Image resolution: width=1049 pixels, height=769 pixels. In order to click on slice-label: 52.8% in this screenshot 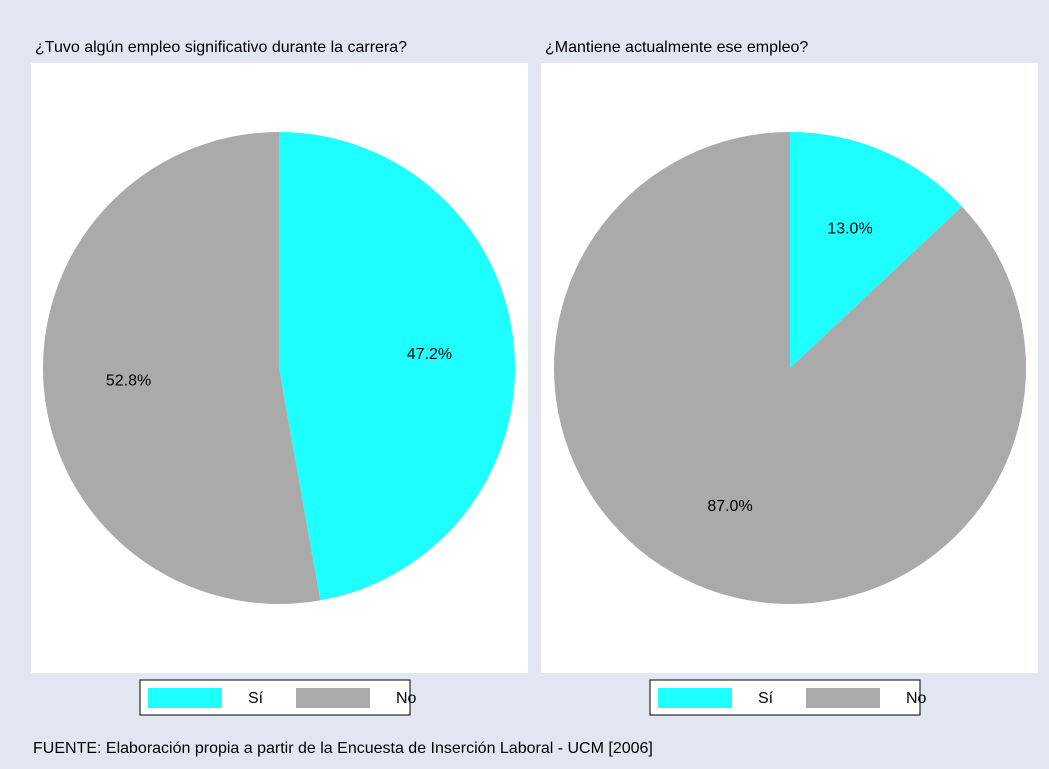, I will do `click(128, 380)`.